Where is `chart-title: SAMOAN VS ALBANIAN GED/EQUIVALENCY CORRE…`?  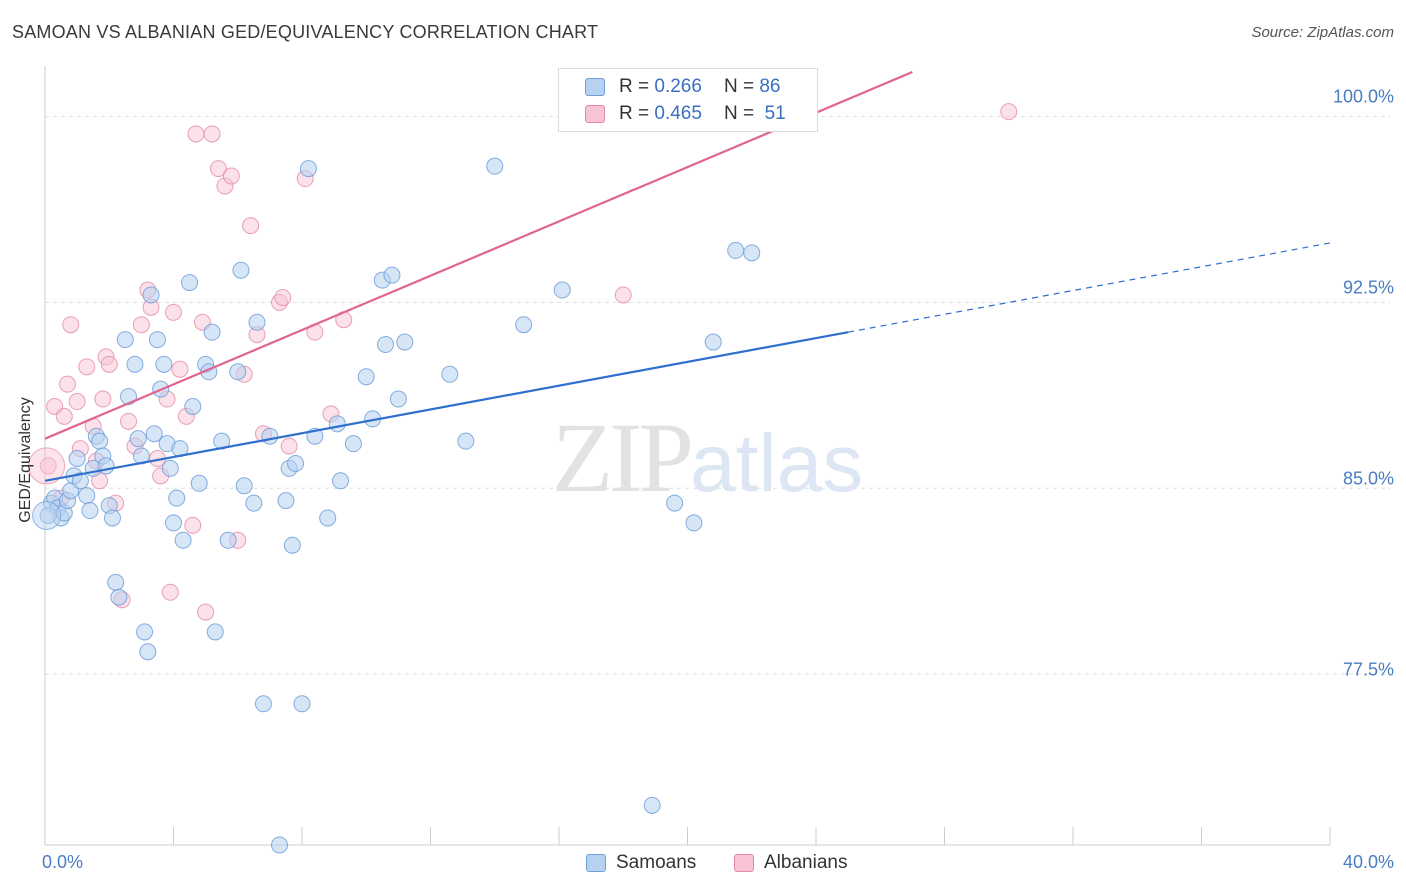
chart-title: SAMOAN VS ALBANIAN GED/EQUIVALENCY CORRE… is located at coordinates (305, 32).